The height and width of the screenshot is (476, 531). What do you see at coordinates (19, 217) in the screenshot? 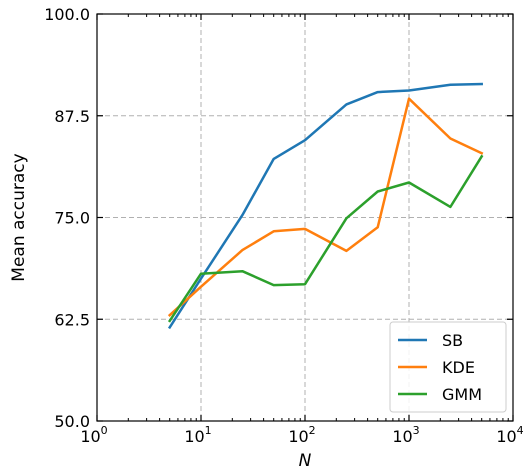
I see `y-axis-title: Mean accuracy` at bounding box center [19, 217].